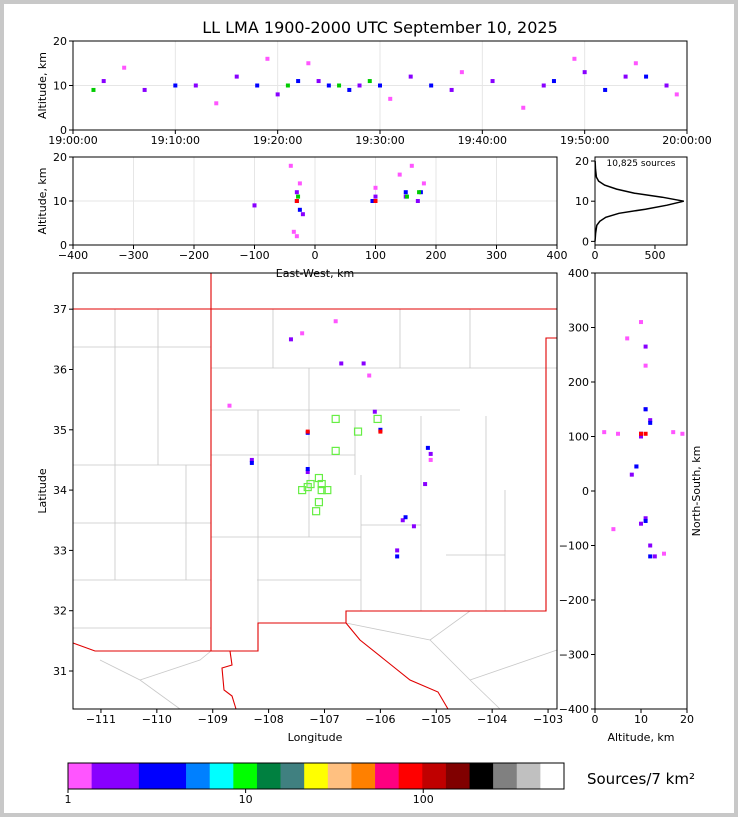  What do you see at coordinates (557, 255) in the screenshot?
I see `x-tick-label: 400` at bounding box center [557, 255].